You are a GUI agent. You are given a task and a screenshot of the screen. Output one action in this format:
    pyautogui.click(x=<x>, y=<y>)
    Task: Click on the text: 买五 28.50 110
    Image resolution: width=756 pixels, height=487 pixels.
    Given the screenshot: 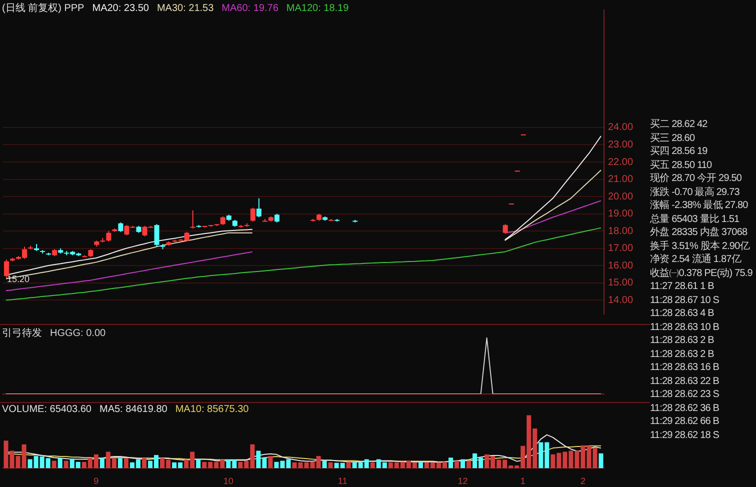 What is the action you would take?
    pyautogui.click(x=681, y=165)
    